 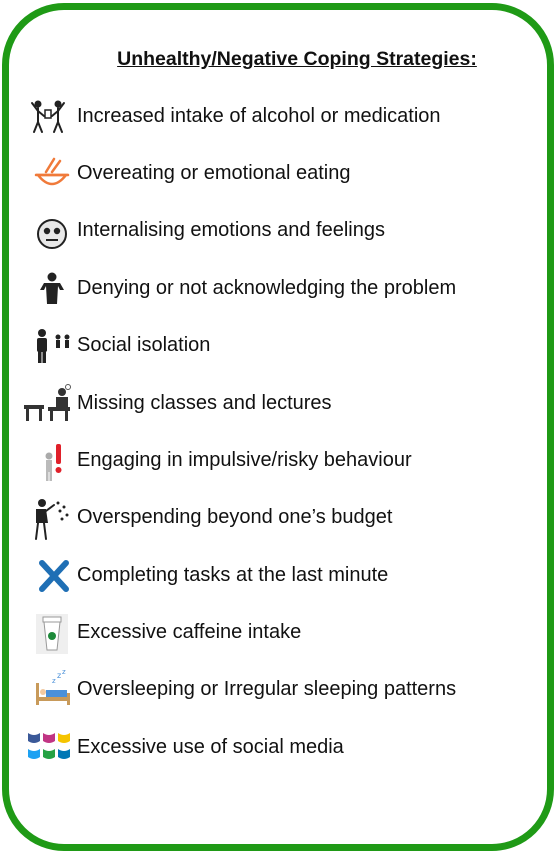 I want to click on list-item-label: Denying or not acknowledging the problem, so click(x=267, y=288).